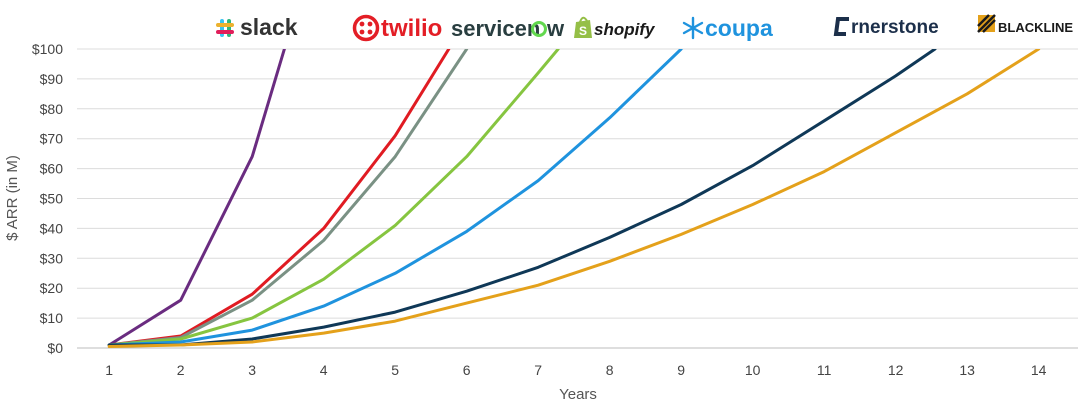 The height and width of the screenshot is (402, 1080). Describe the element at coordinates (555, 28) in the screenshot. I see `servicenow-wordmark-b: w` at that location.